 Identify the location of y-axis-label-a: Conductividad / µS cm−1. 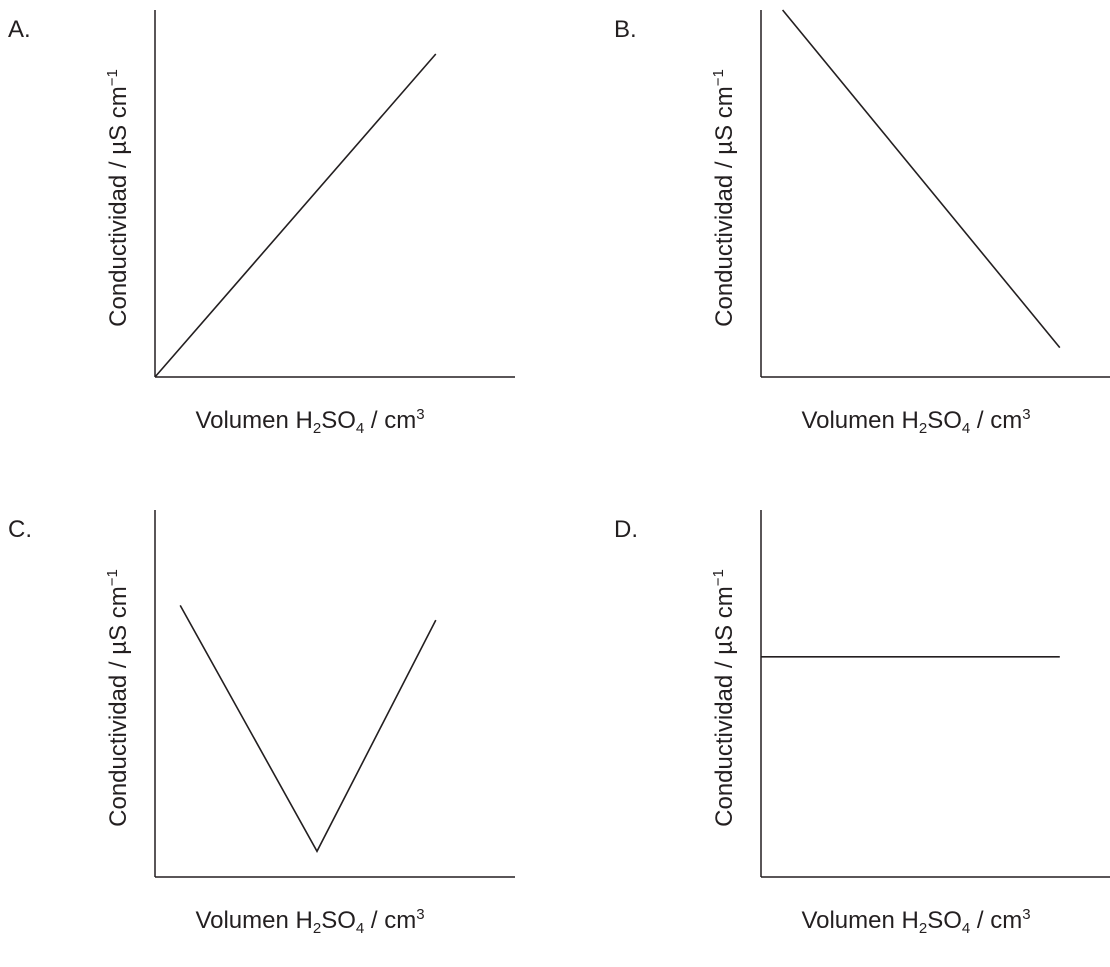
(118, 197).